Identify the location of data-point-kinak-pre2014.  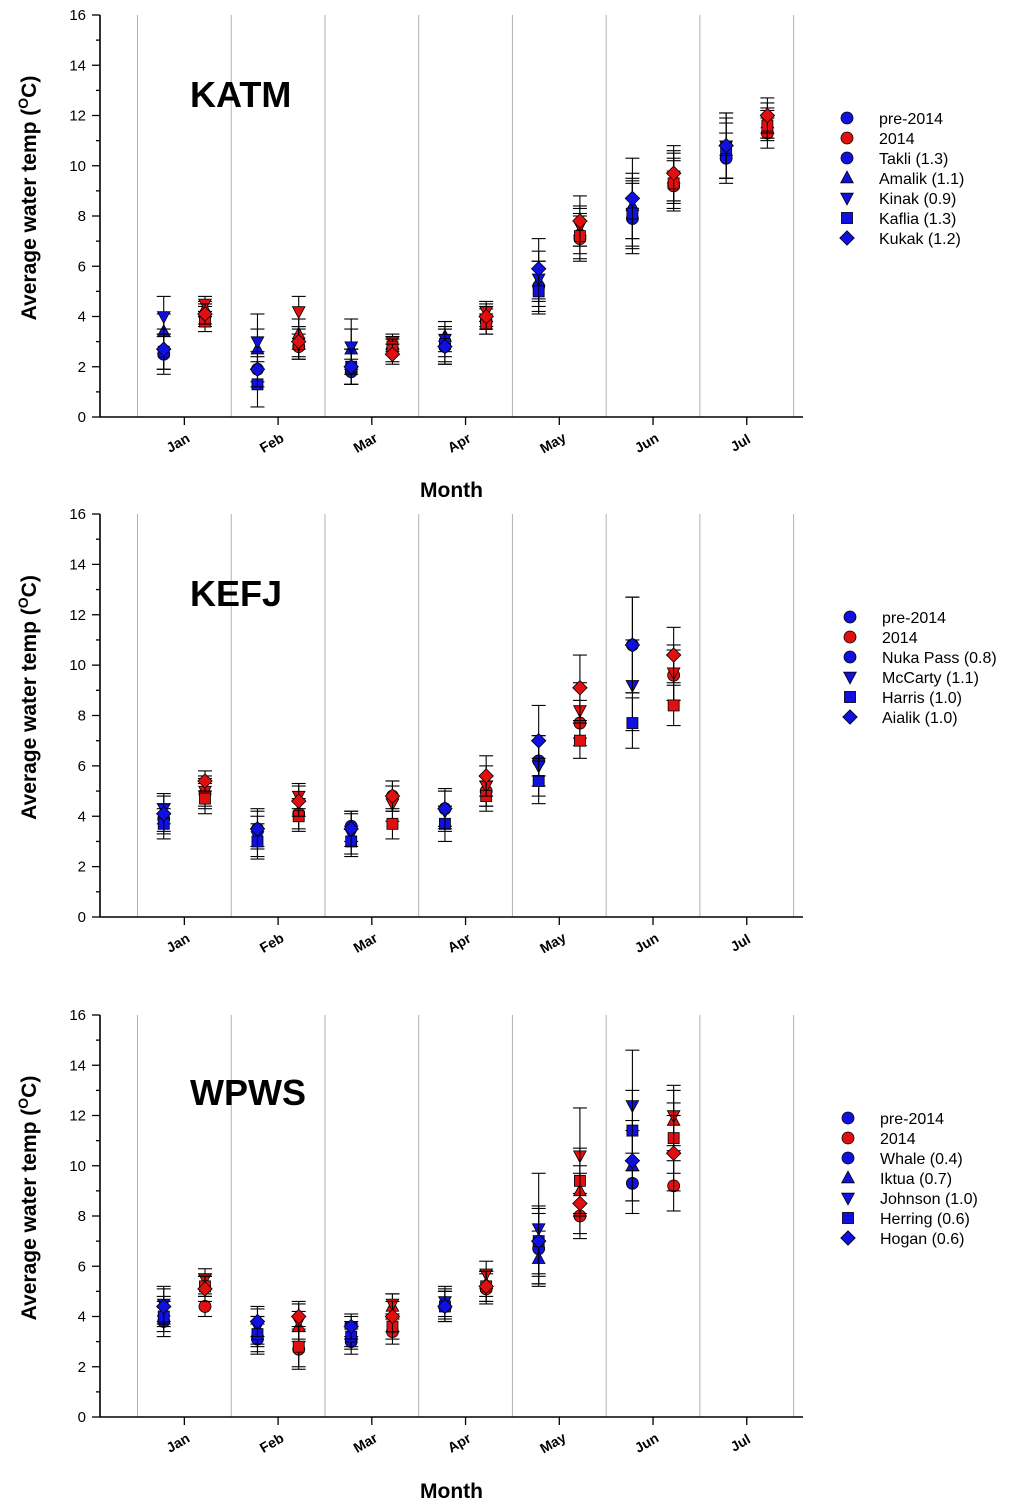
(257, 343).